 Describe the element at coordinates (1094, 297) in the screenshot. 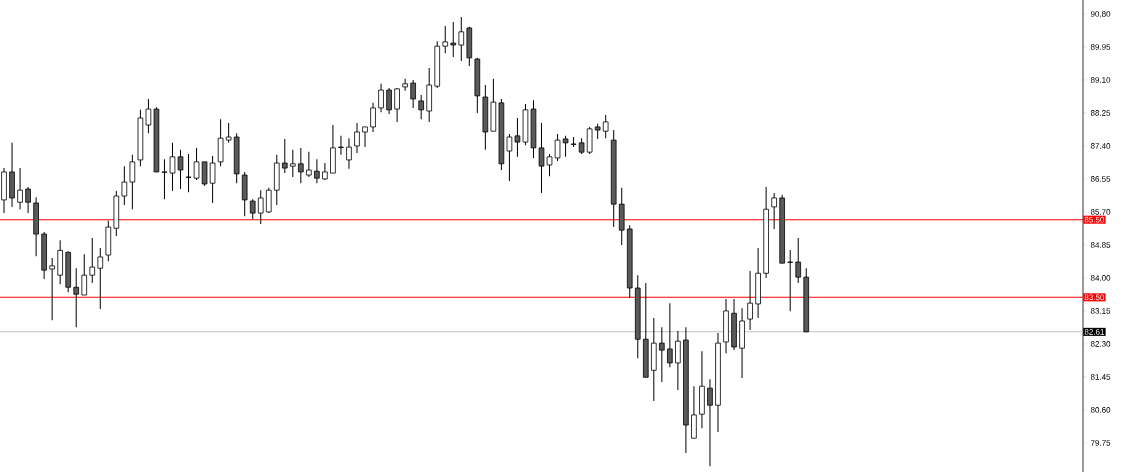

I see `ref-line-label: 83.50` at that location.